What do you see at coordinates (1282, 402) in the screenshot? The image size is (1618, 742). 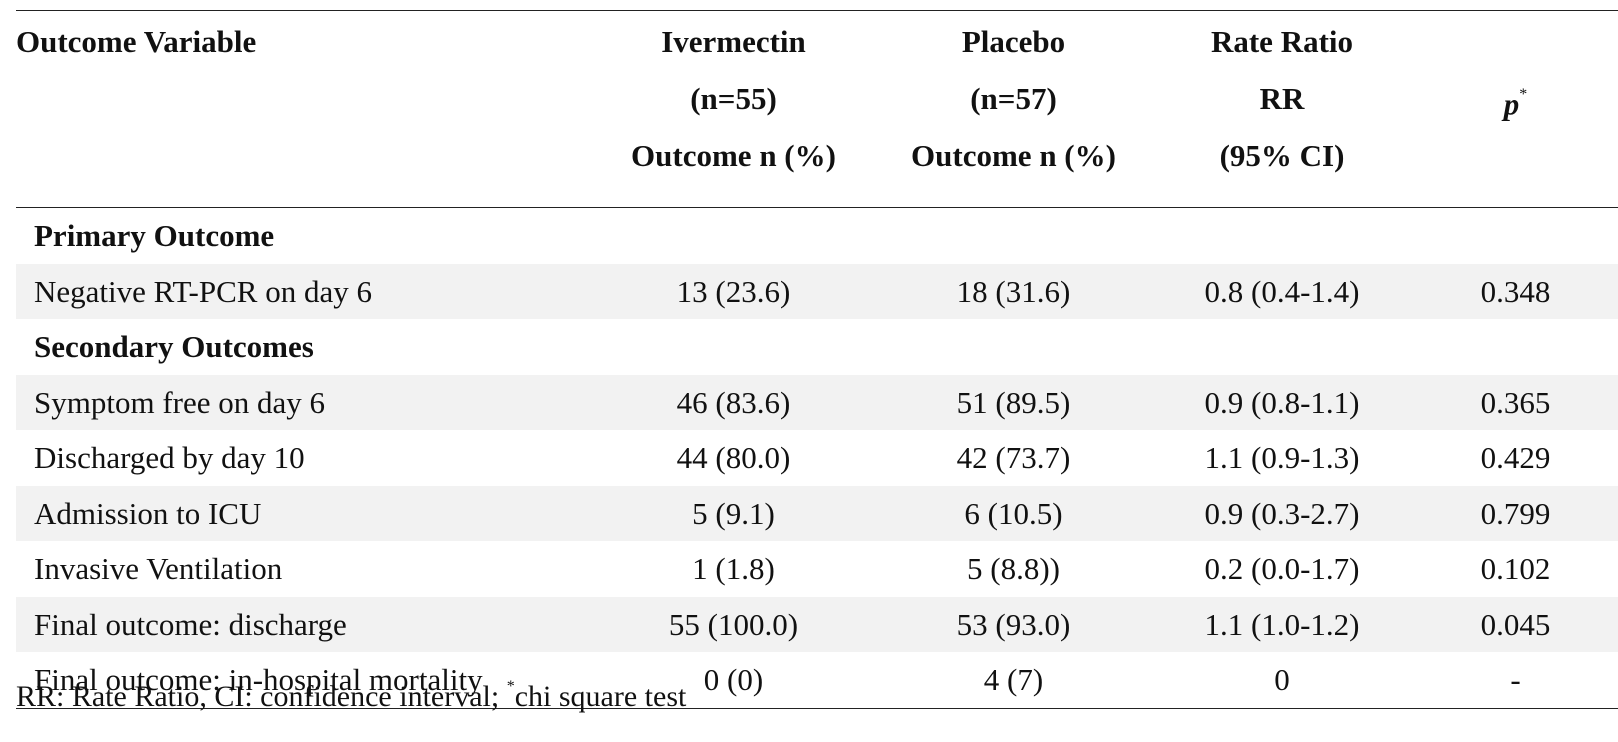 I see `rate-ratio-cell: 0.9 (0.8-1.1)` at bounding box center [1282, 402].